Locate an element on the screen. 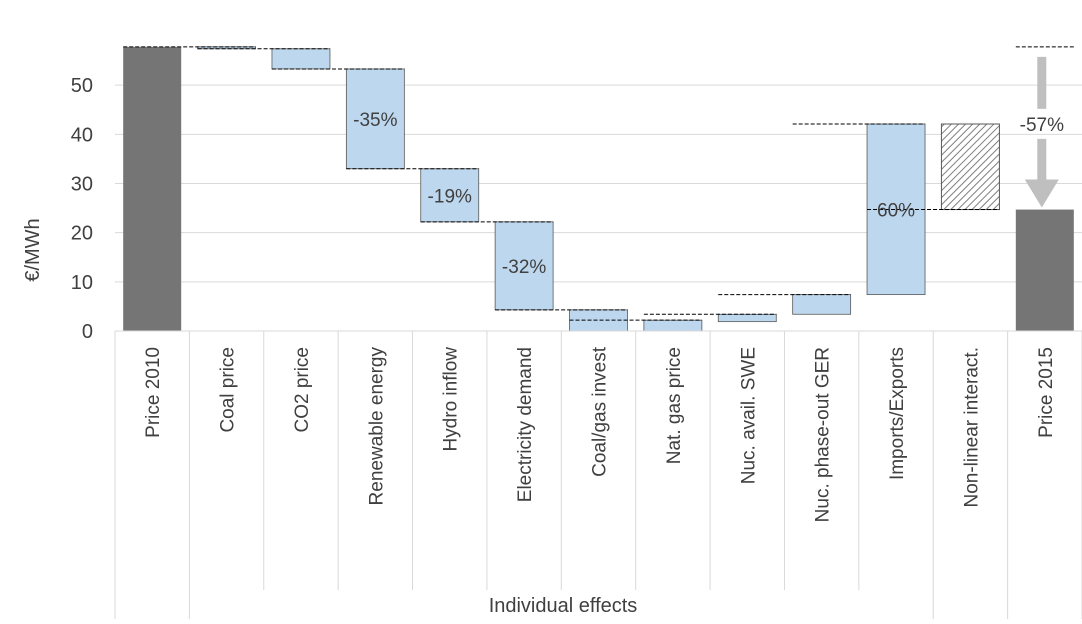  bar-value-label: -32% is located at coordinates (524, 267).